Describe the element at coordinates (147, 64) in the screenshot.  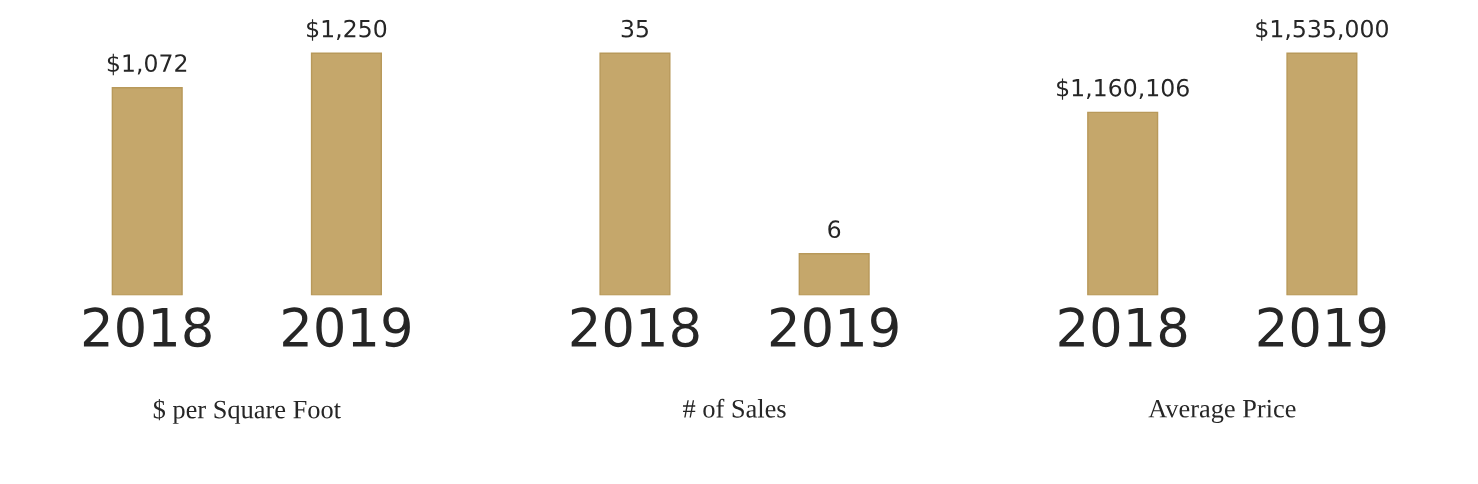
I see `data-label: $1,072` at that location.